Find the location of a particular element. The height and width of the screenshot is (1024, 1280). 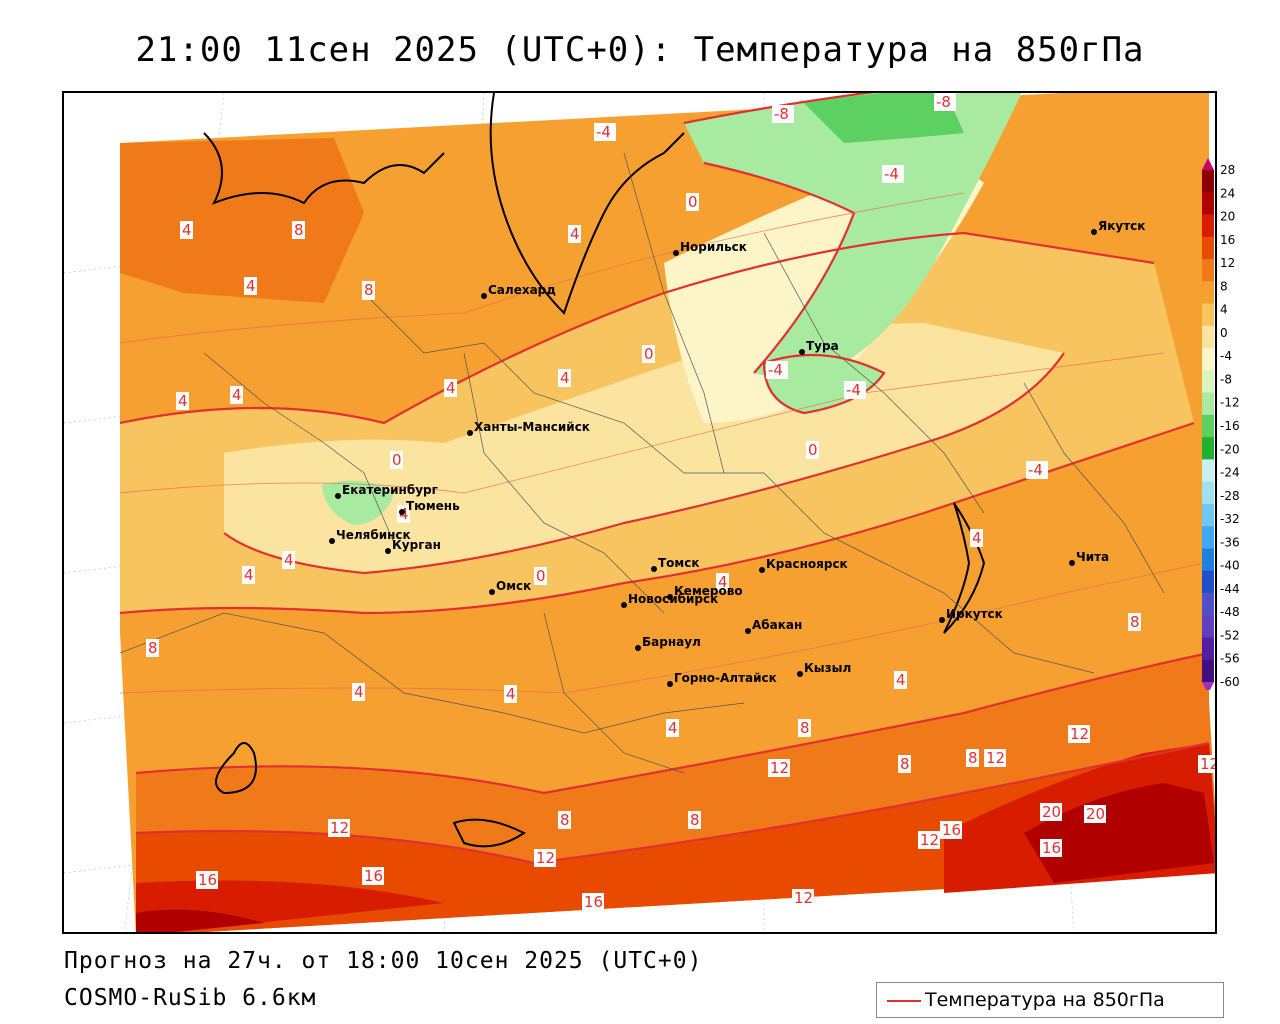

city-17: Барнаул is located at coordinates (668, 643).